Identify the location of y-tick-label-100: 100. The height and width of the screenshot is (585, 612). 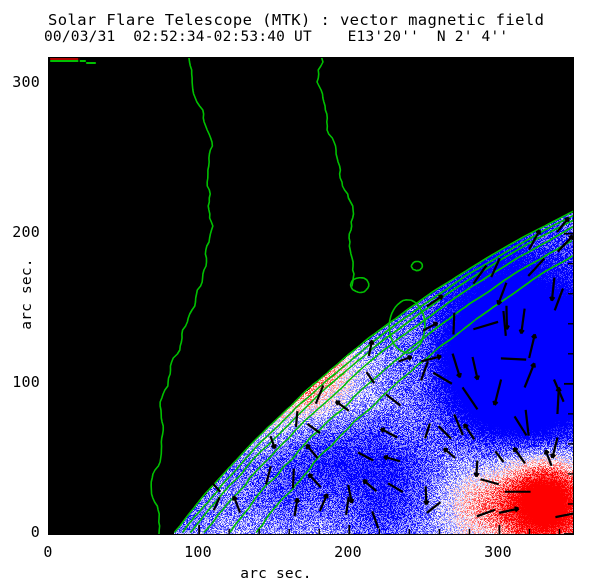
(26, 382).